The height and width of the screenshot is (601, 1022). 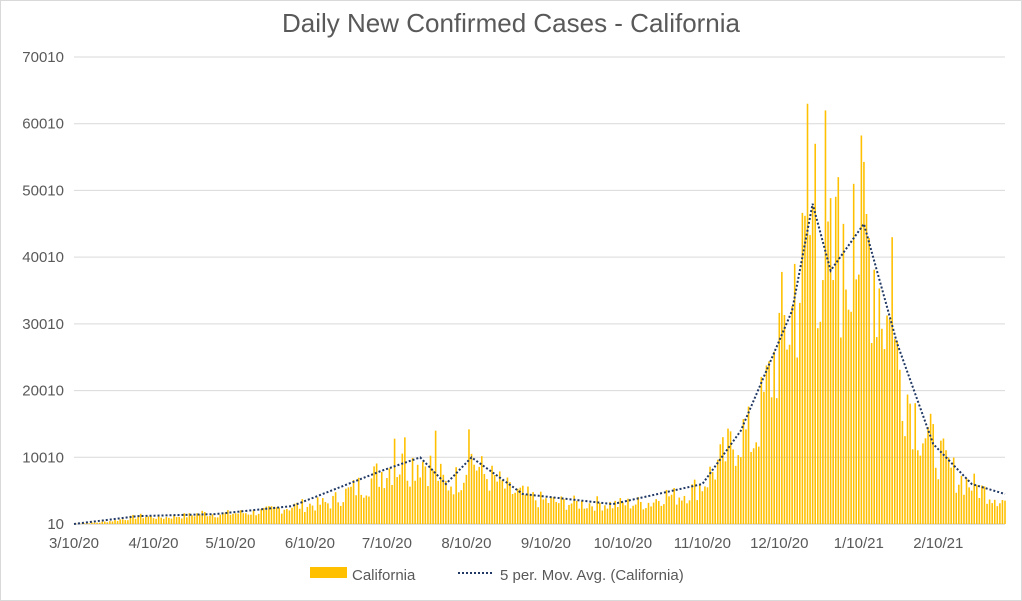 What do you see at coordinates (43, 124) in the screenshot?
I see `y-tick-label: 60010` at bounding box center [43, 124].